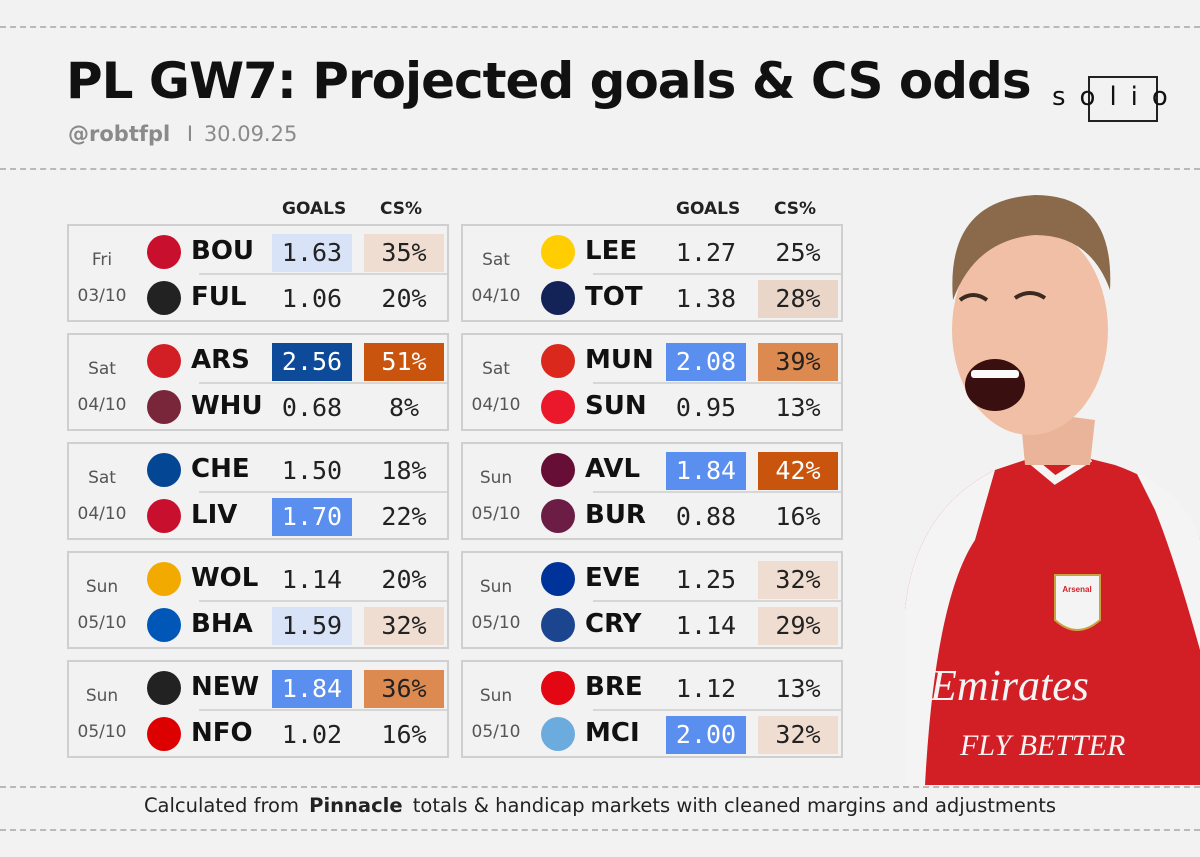 This screenshot has height=857, width=1200. I want to click on team-code: MCI, so click(612, 733).